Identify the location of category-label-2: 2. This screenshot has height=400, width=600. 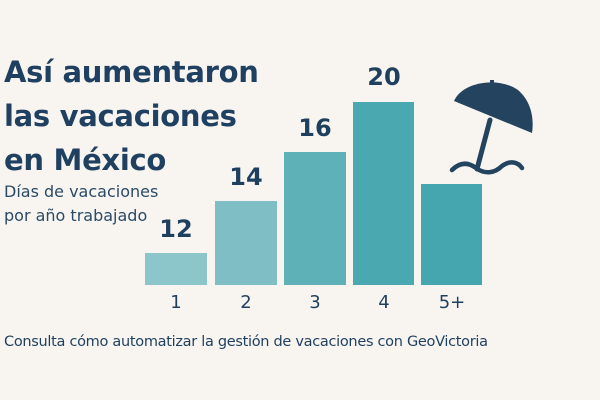
(246, 302).